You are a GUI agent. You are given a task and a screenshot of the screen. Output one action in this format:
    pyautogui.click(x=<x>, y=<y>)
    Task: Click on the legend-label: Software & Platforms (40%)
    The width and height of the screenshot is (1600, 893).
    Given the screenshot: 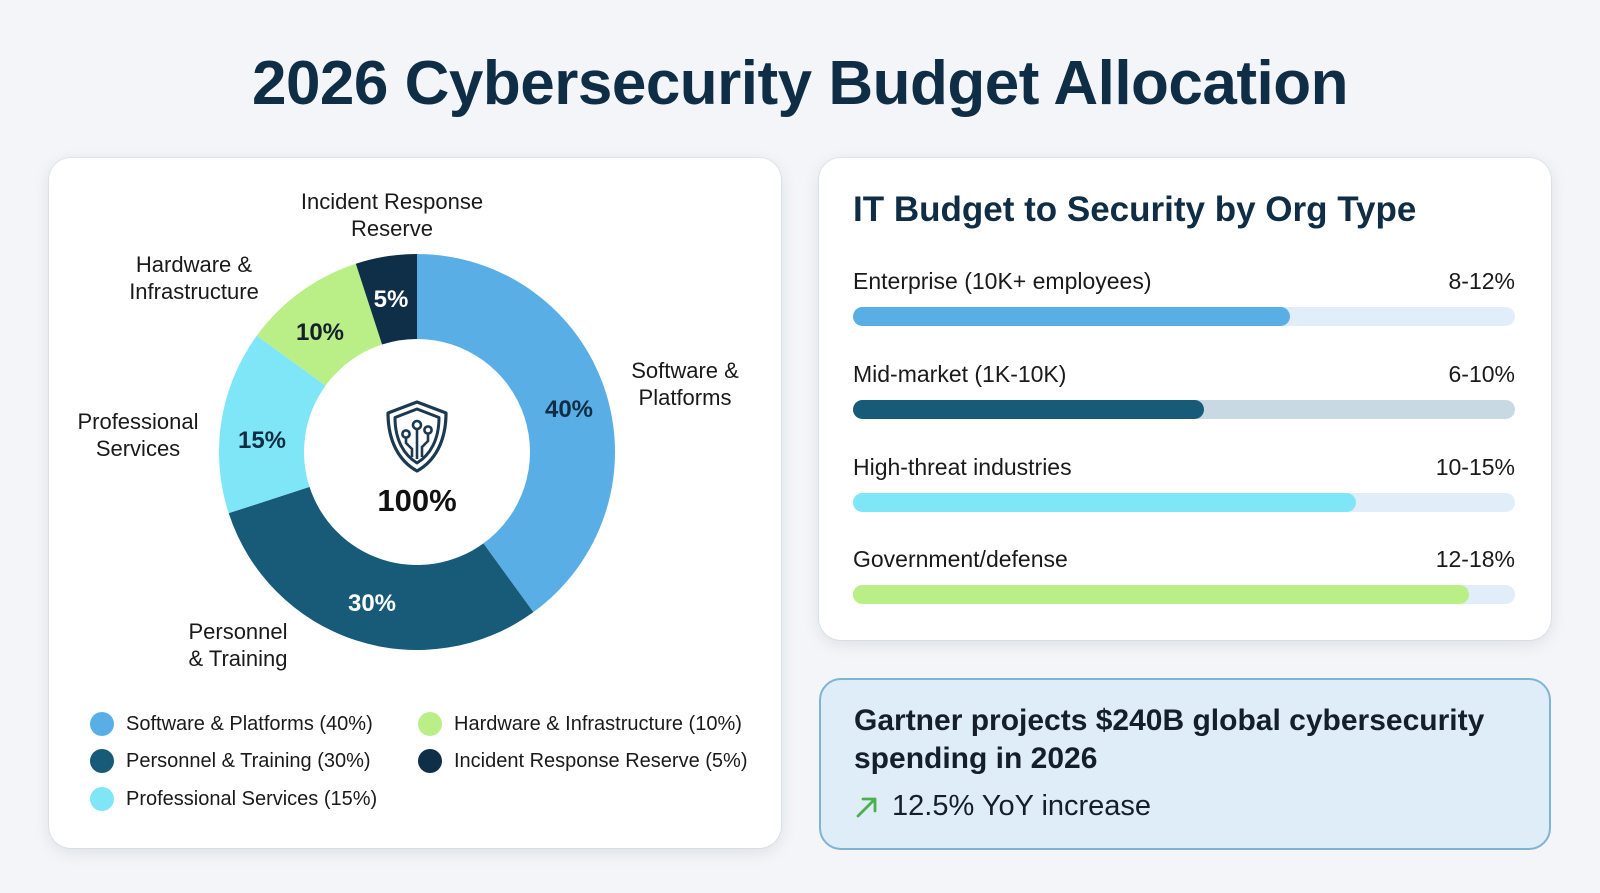 What is the action you would take?
    pyautogui.click(x=249, y=723)
    